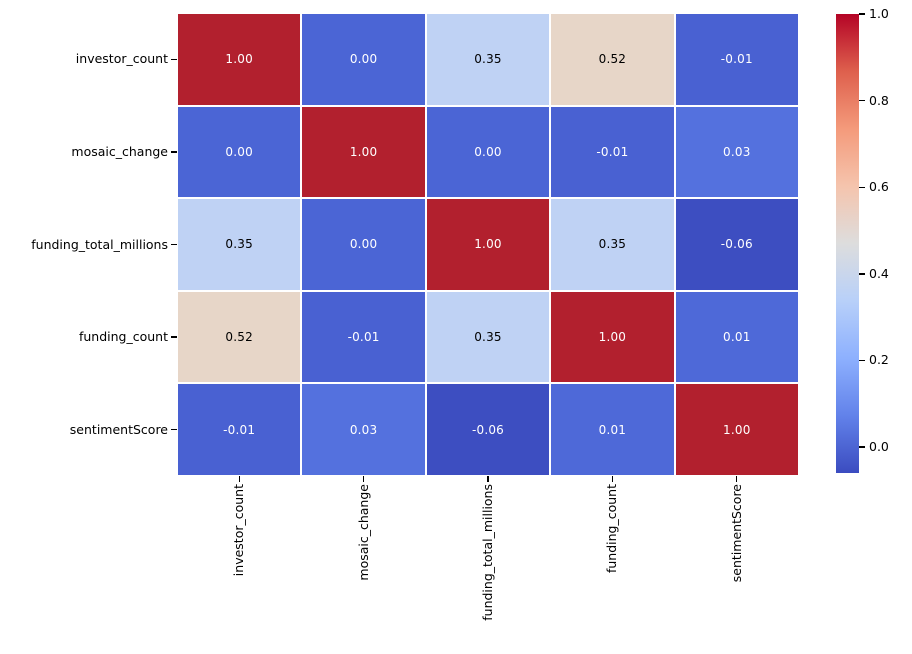  Describe the element at coordinates (612, 337) in the screenshot. I see `heatmap-cell-funding_count-funding_count: 1.00` at that location.